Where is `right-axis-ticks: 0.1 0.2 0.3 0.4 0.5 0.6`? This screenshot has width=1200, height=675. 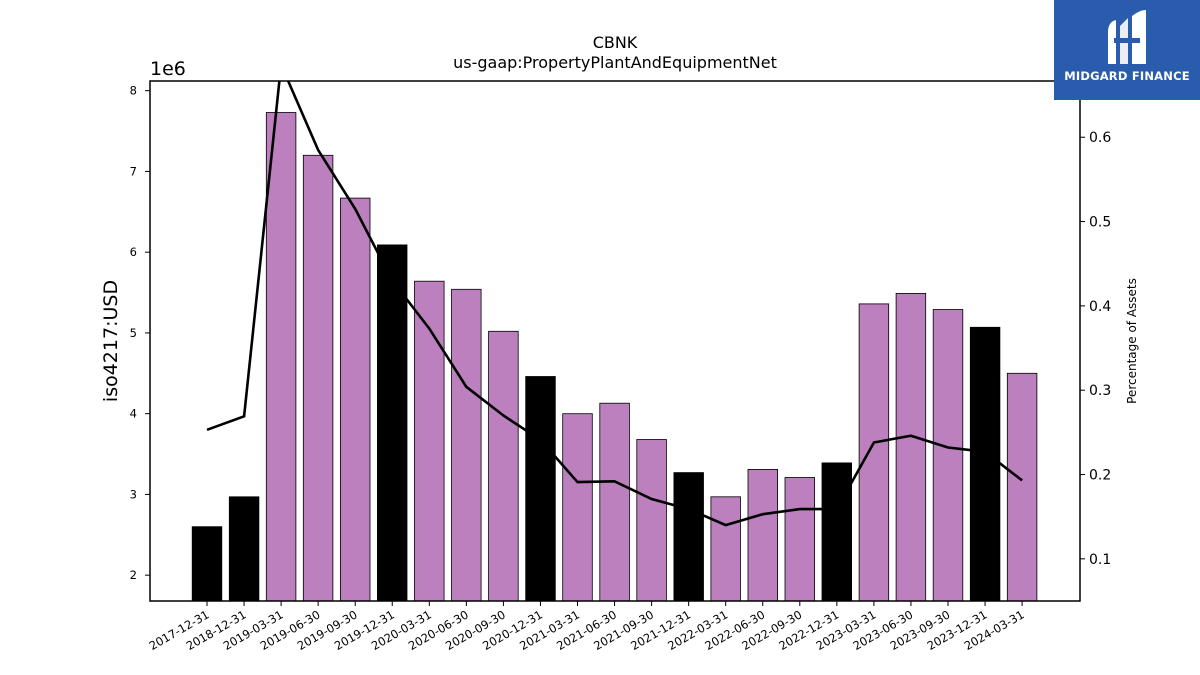 right-axis-ticks: 0.1 0.2 0.3 0.4 0.5 0.6 is located at coordinates (1095, 349).